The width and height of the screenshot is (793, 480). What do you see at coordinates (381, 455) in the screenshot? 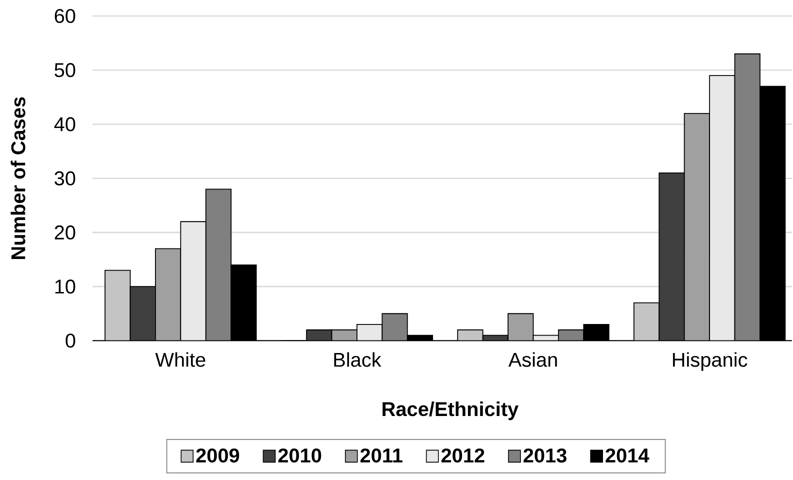
I see `legend-label: 2011` at bounding box center [381, 455].